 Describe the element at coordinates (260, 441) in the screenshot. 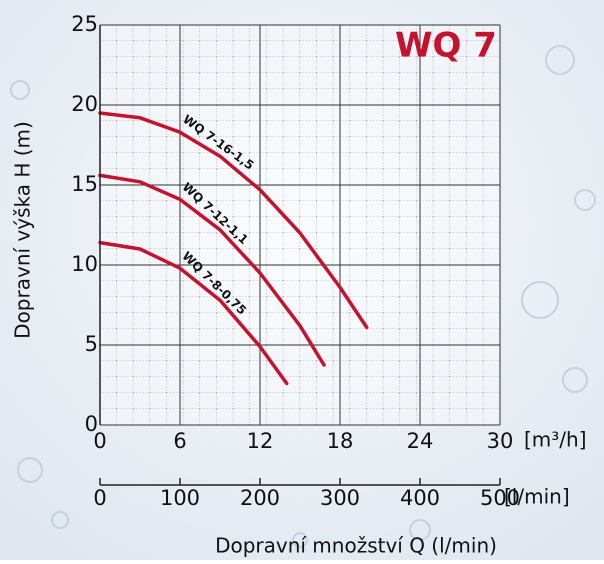

I see `x-tick-label: 12` at that location.